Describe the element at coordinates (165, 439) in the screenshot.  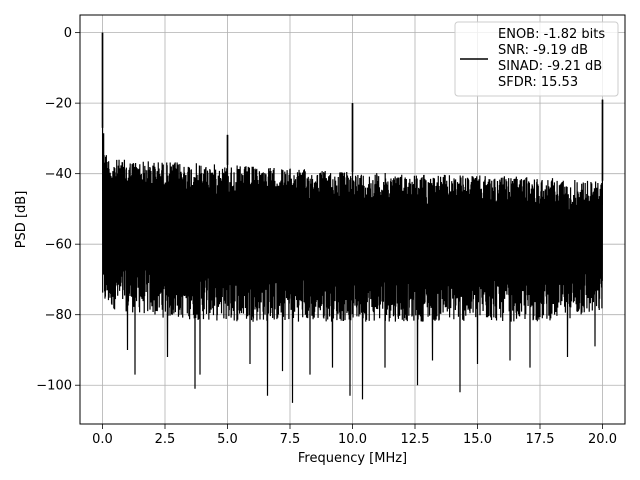
I see `x-tick-label: 2.5` at that location.